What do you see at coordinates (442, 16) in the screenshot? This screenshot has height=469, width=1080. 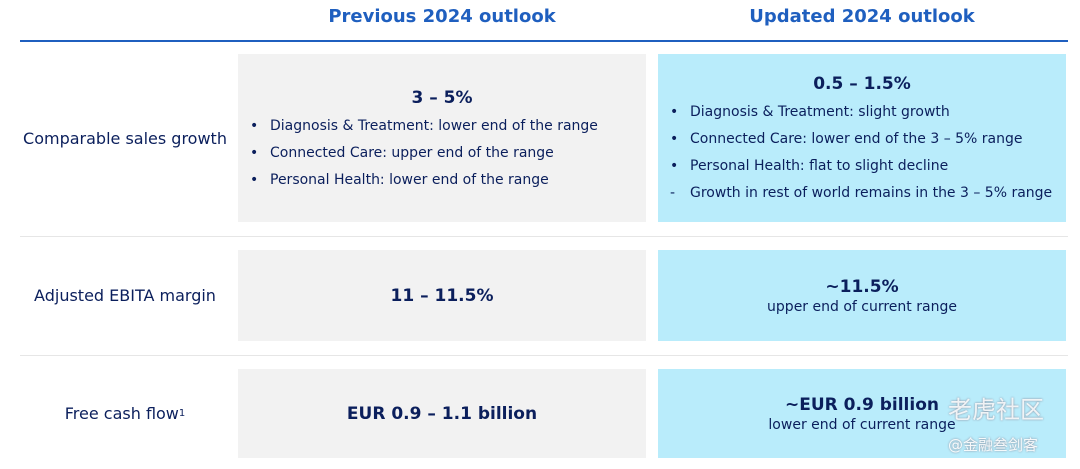 I see `column-header: Previous 2024 outlook` at bounding box center [442, 16].